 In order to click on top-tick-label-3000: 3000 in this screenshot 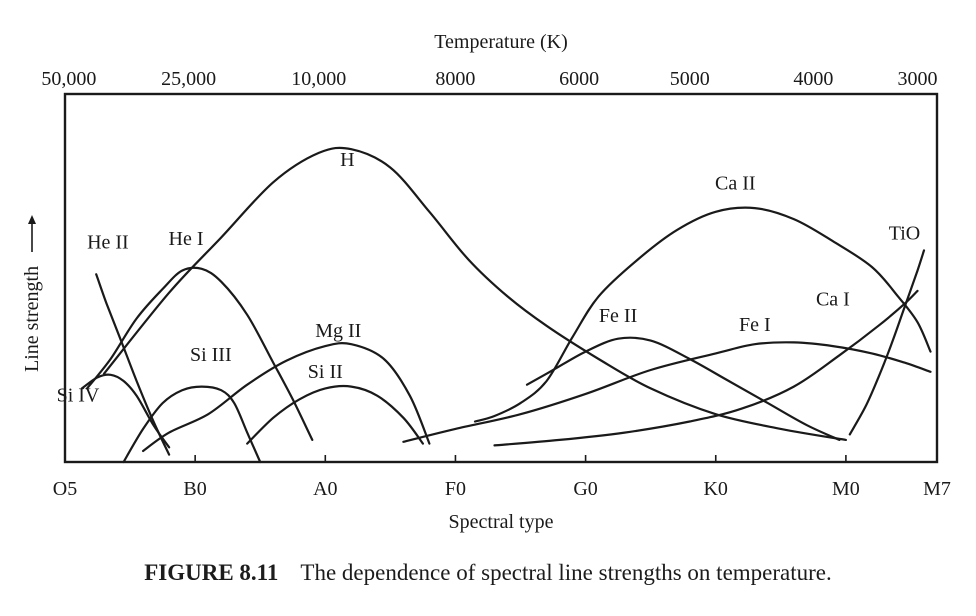, I will do `click(918, 79)`.